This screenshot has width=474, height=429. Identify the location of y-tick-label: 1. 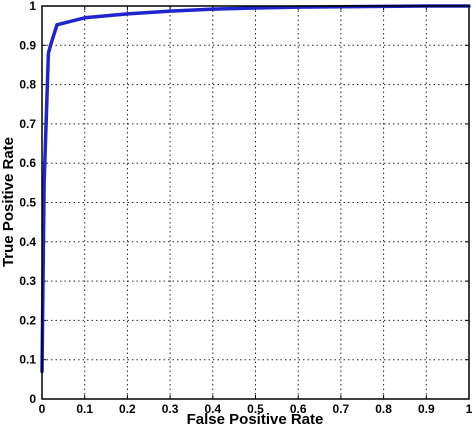
(32, 6).